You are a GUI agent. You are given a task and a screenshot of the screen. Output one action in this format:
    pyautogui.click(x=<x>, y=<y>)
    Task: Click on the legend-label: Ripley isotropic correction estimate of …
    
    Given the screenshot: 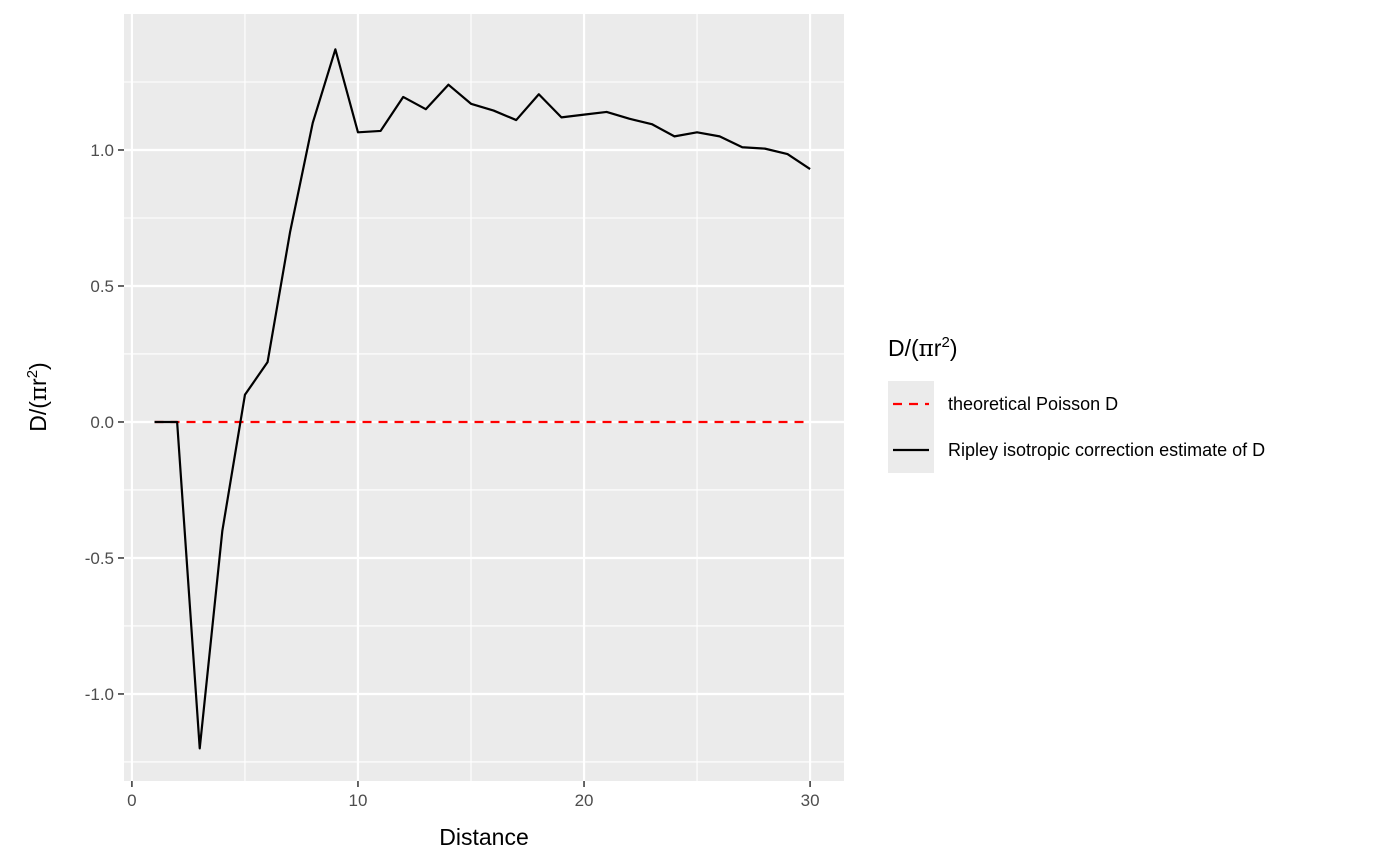 What is the action you would take?
    pyautogui.click(x=1106, y=450)
    